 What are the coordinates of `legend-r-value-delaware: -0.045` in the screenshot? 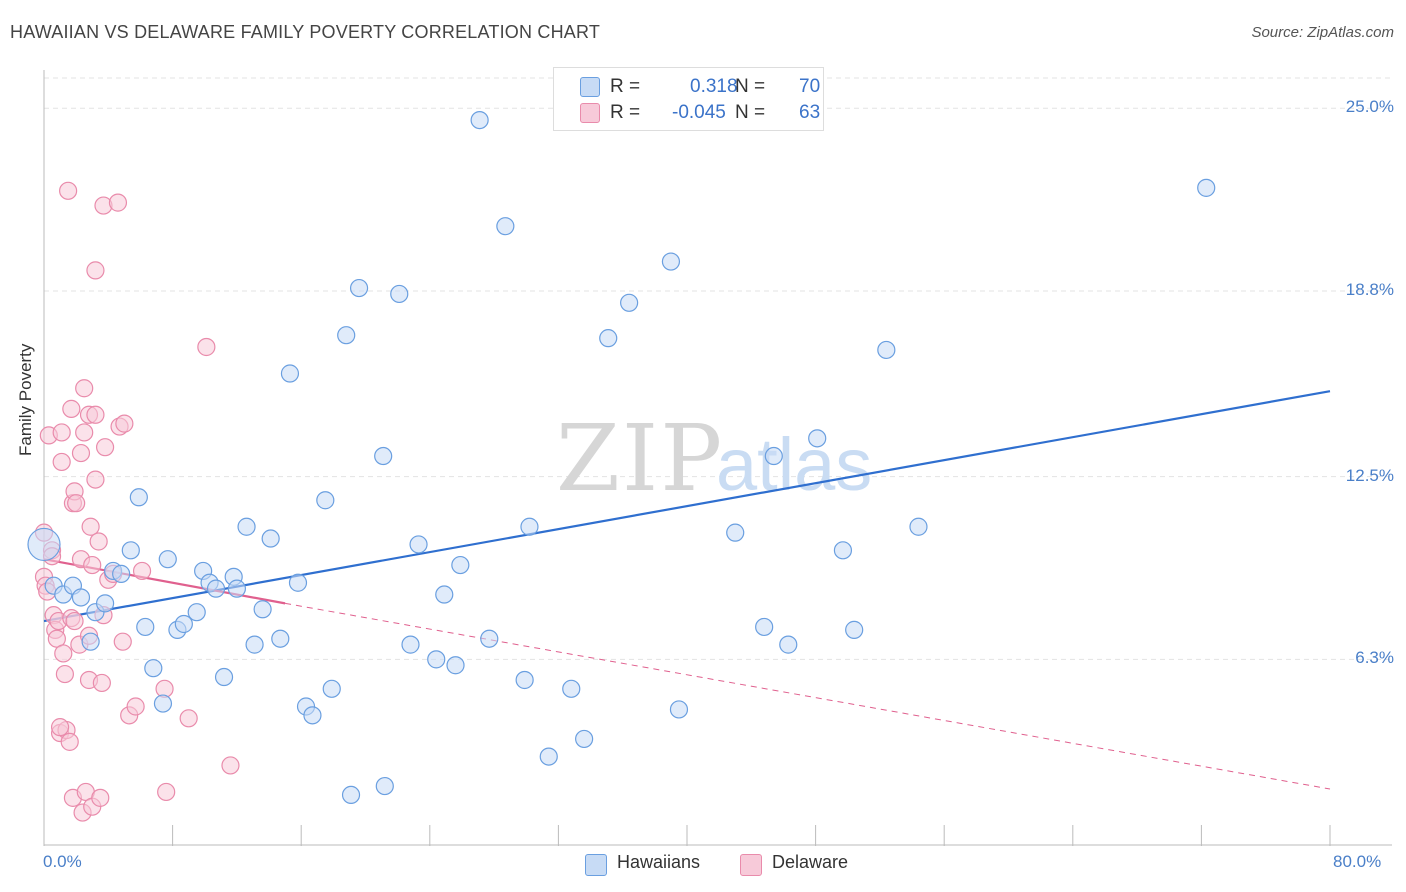 It's located at (699, 112).